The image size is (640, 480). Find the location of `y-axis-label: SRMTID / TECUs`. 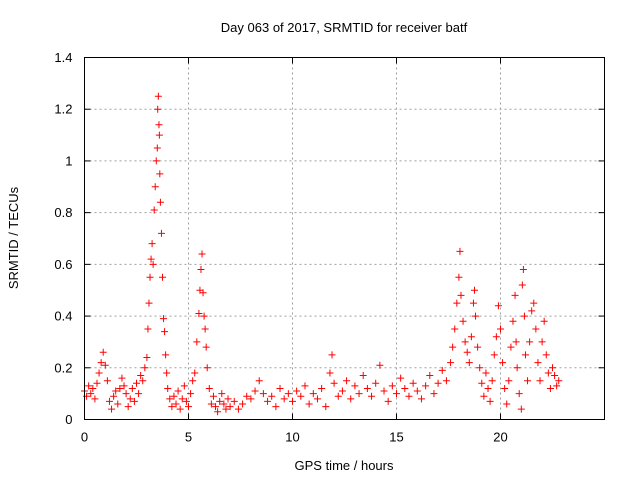

y-axis-label: SRMTID / TECUs is located at coordinates (13, 237).